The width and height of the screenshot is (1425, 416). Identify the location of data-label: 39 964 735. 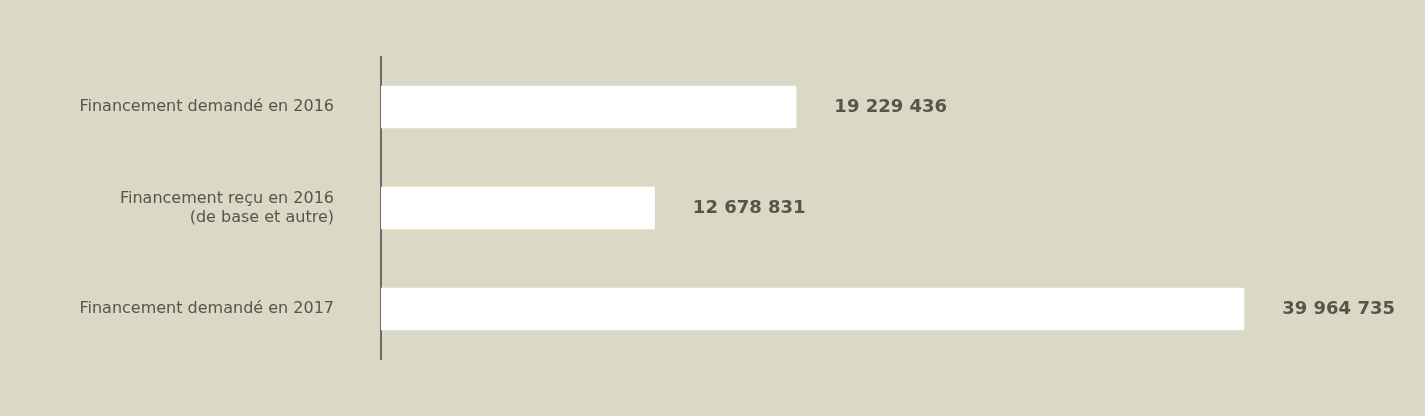
(1338, 307).